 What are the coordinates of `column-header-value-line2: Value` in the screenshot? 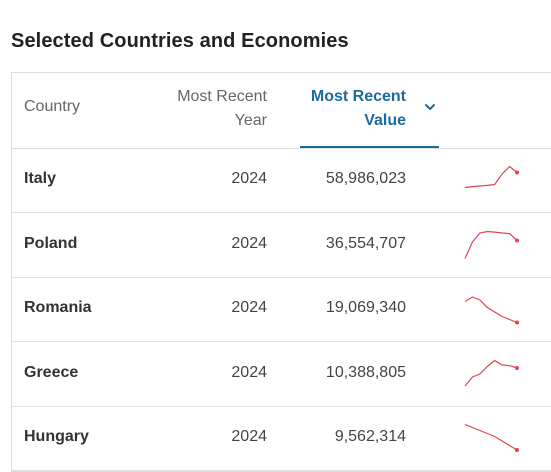 It's located at (385, 120).